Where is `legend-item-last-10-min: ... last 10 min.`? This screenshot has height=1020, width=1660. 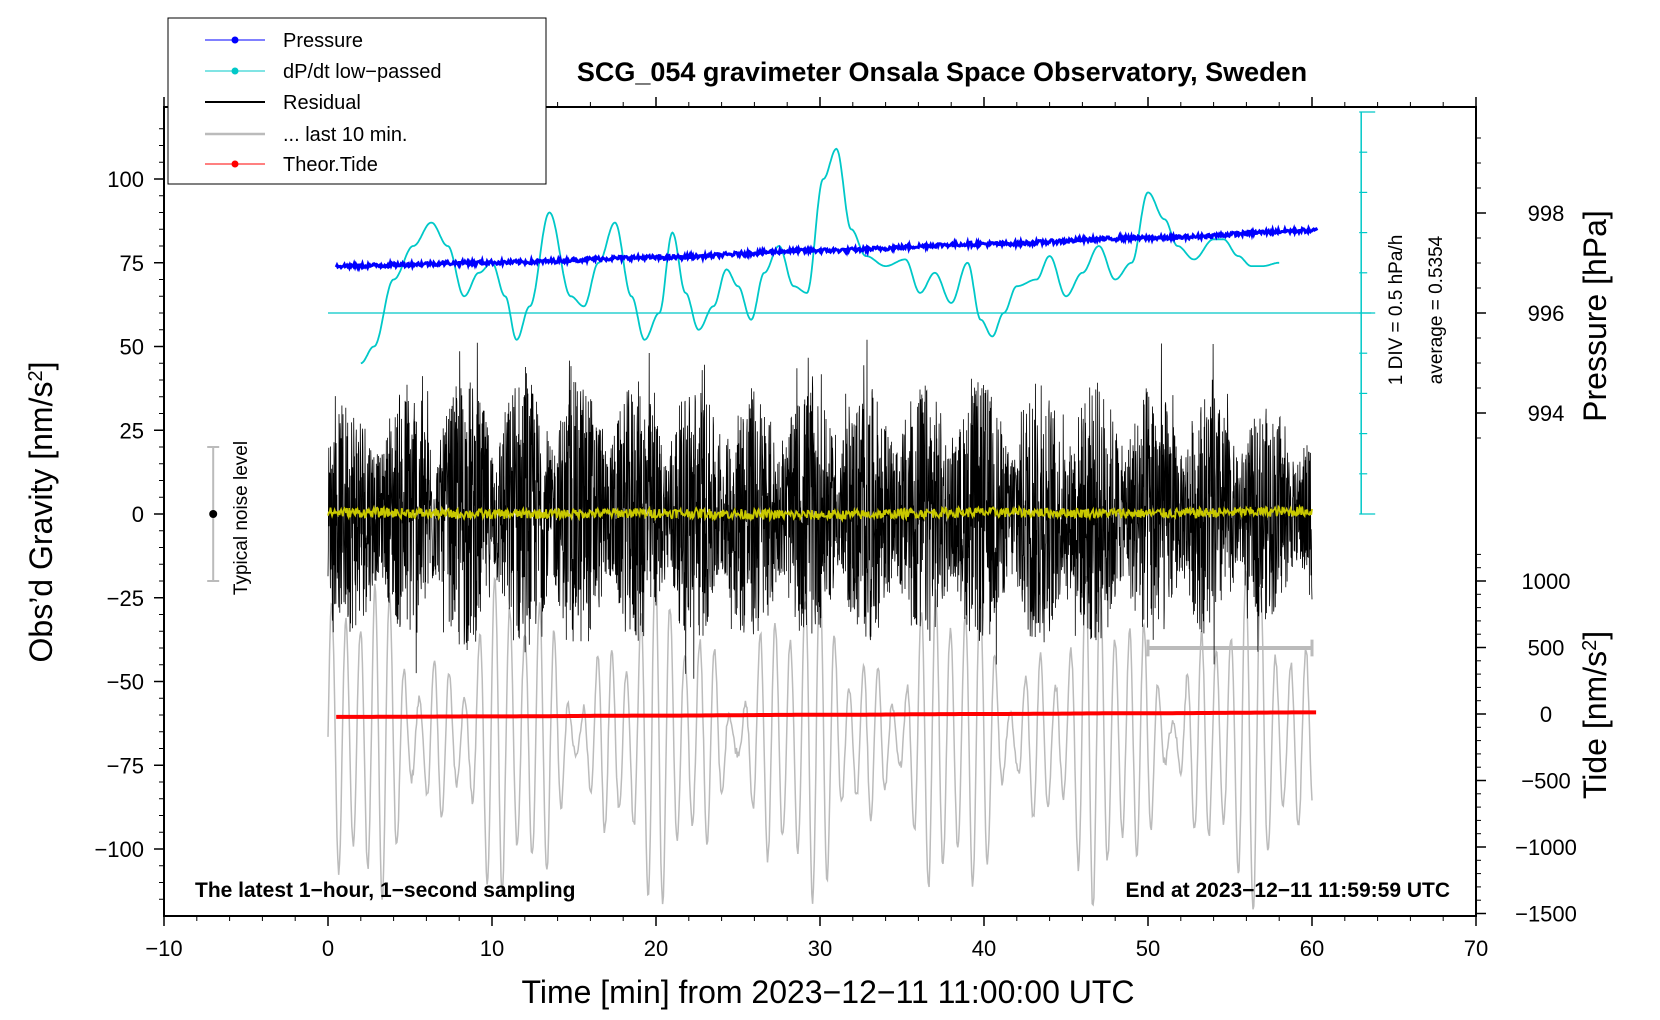 legend-item-last-10-min: ... last 10 min. is located at coordinates (306, 135).